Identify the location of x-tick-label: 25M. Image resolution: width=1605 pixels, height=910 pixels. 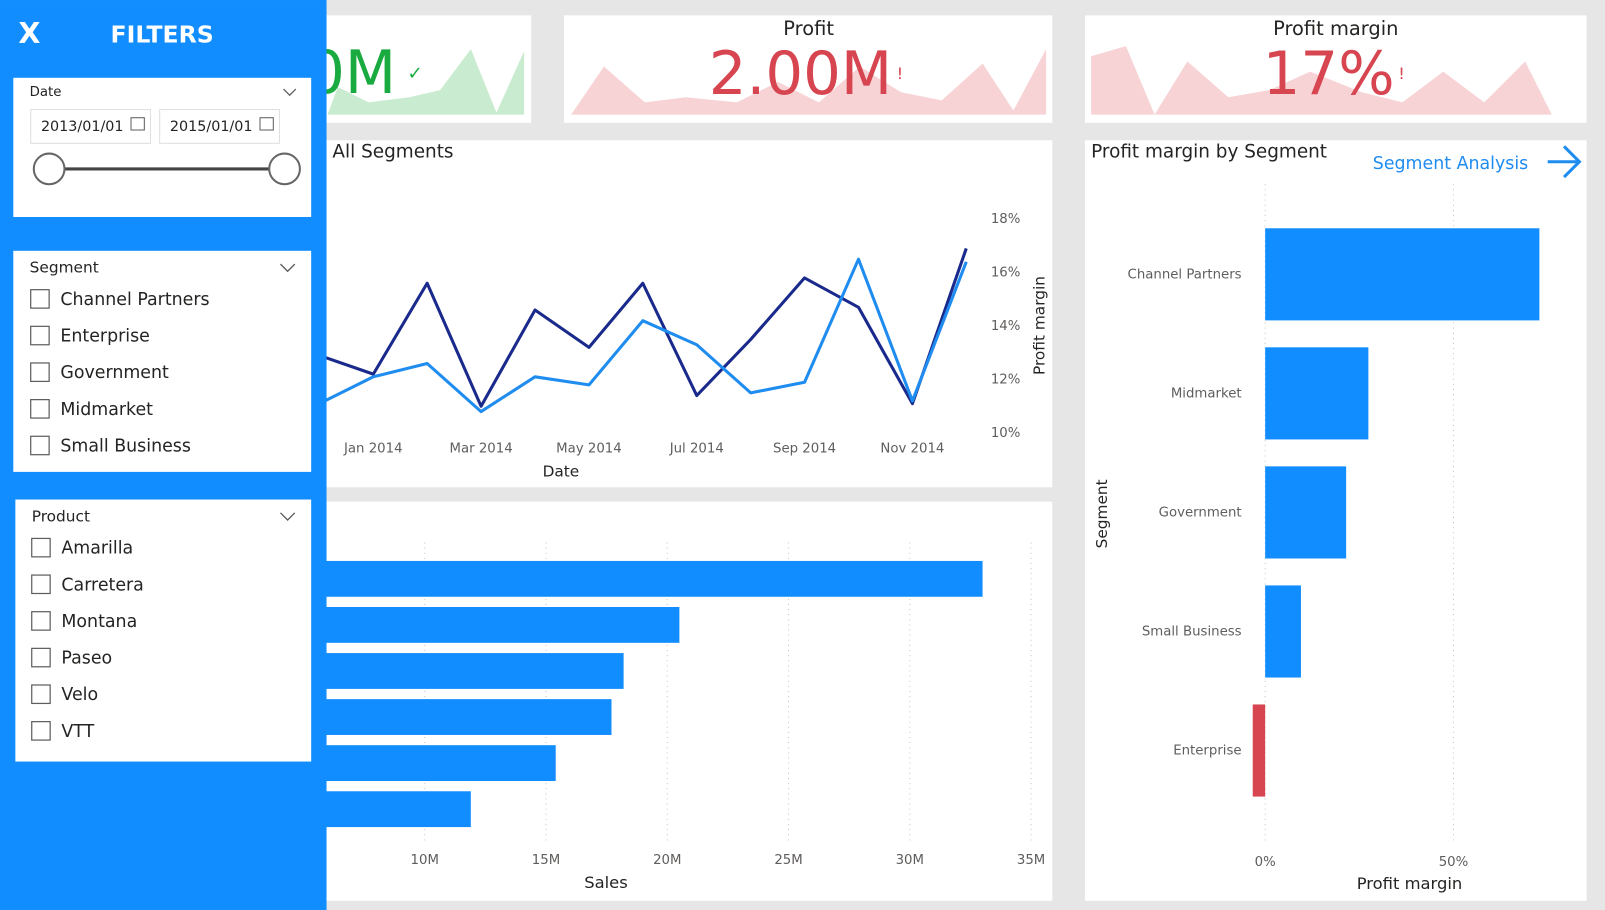
(788, 860).